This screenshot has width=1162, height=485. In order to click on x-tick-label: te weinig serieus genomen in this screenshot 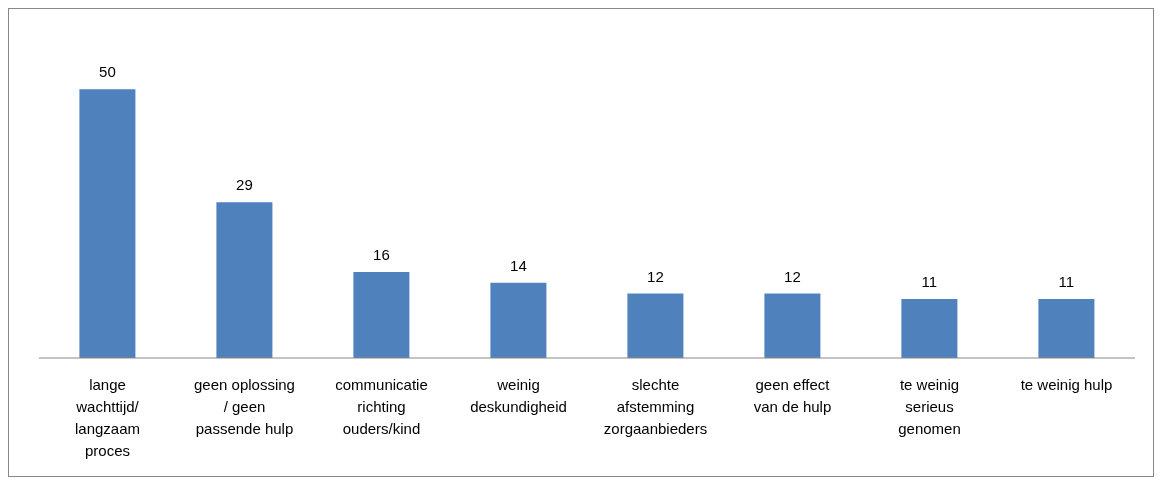, I will do `click(929, 406)`.